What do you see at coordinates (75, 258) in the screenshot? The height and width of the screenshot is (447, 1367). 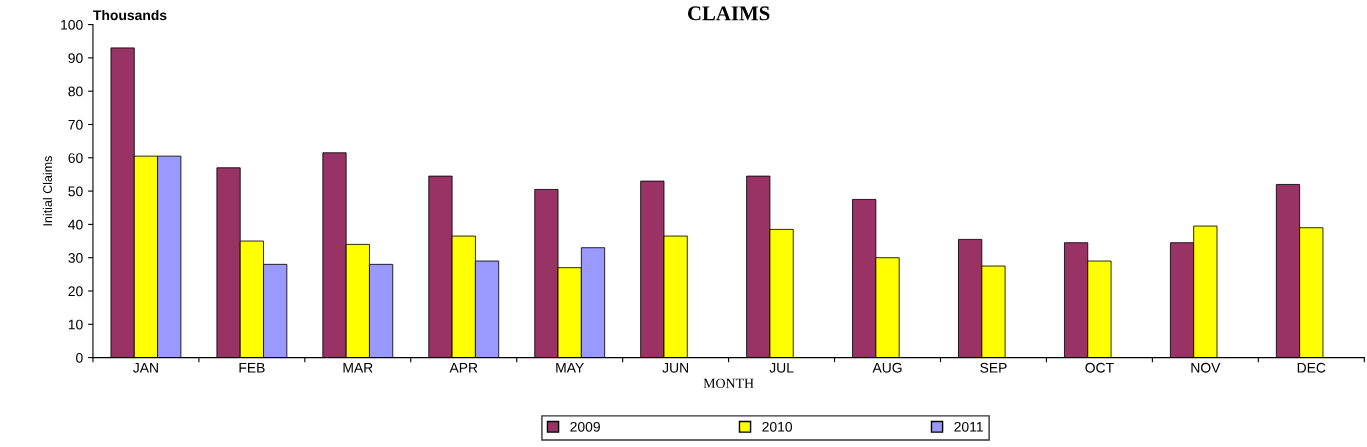 I see `y-tick-label: 30` at bounding box center [75, 258].